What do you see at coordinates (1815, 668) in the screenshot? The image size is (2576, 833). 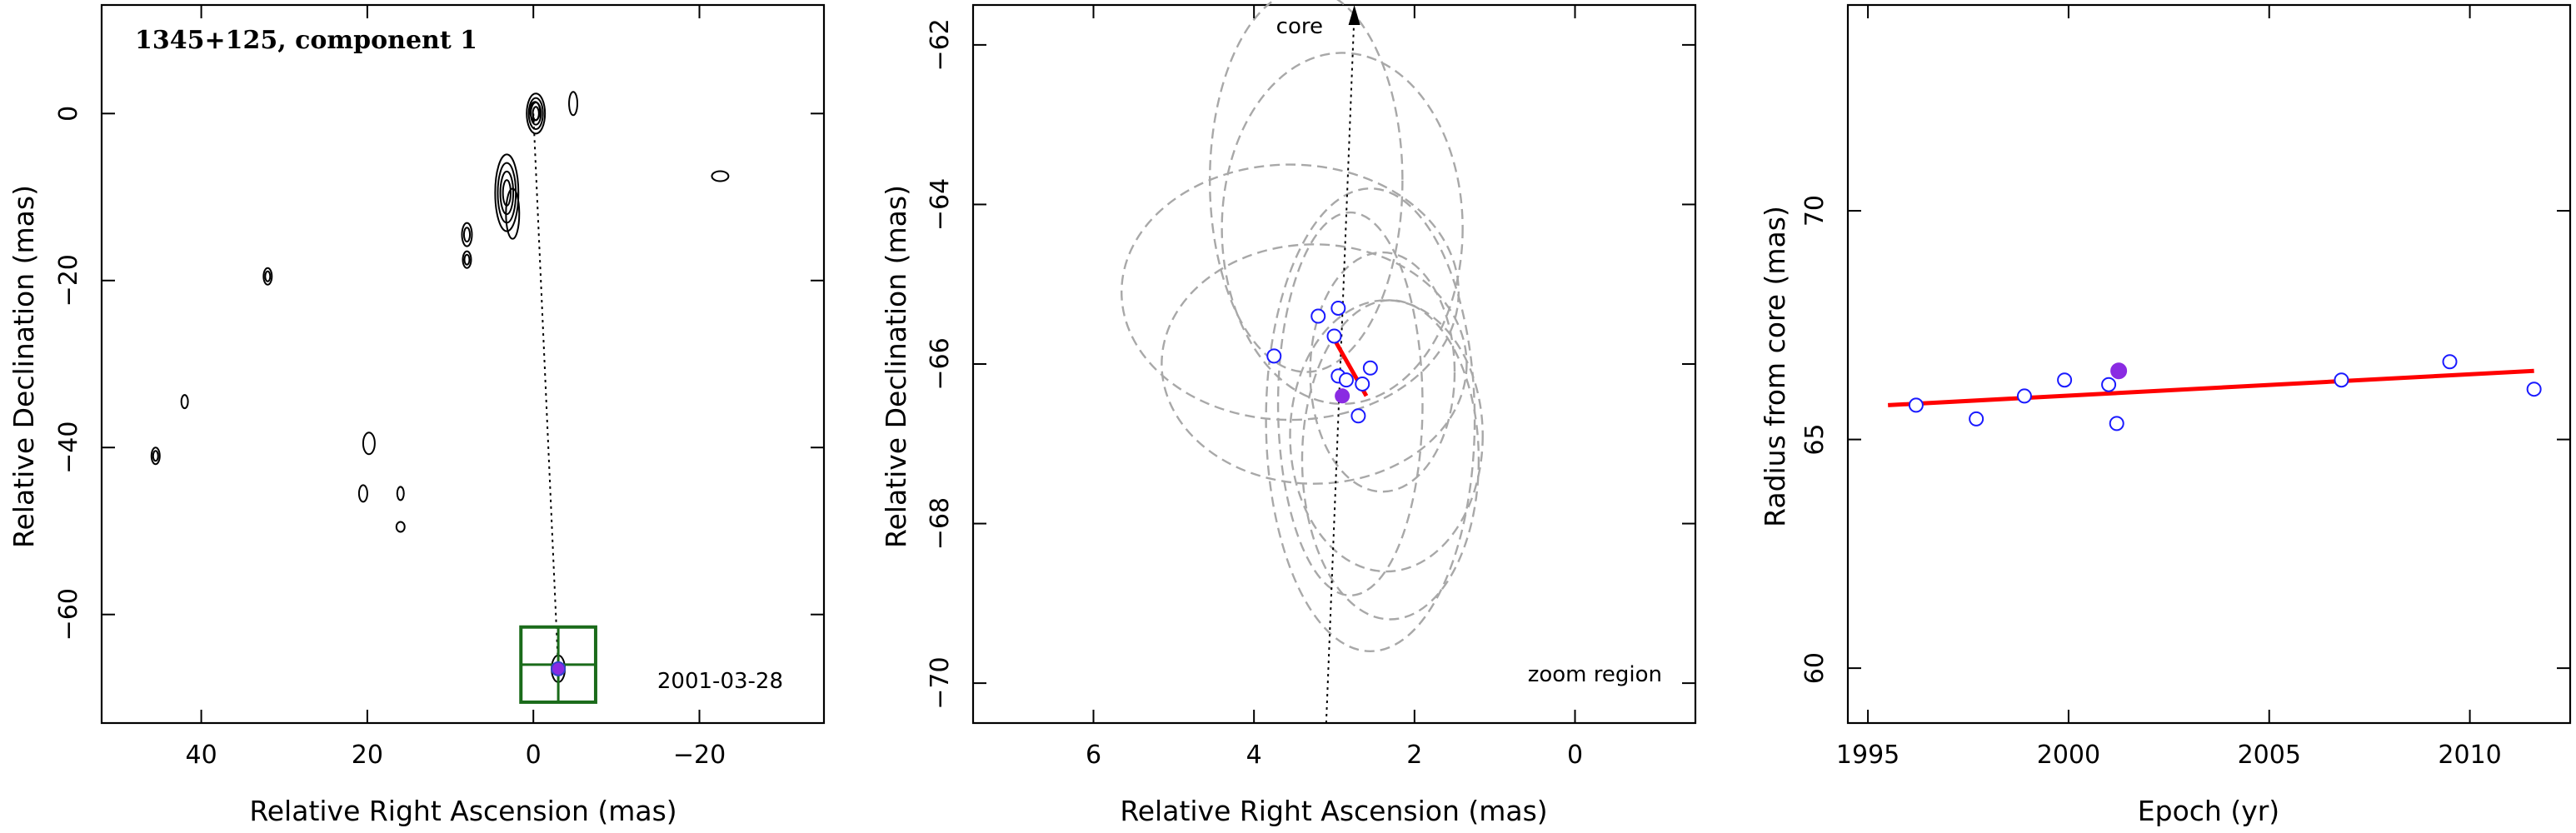 I see `radius-epoch-y-tick-label: 60` at bounding box center [1815, 668].